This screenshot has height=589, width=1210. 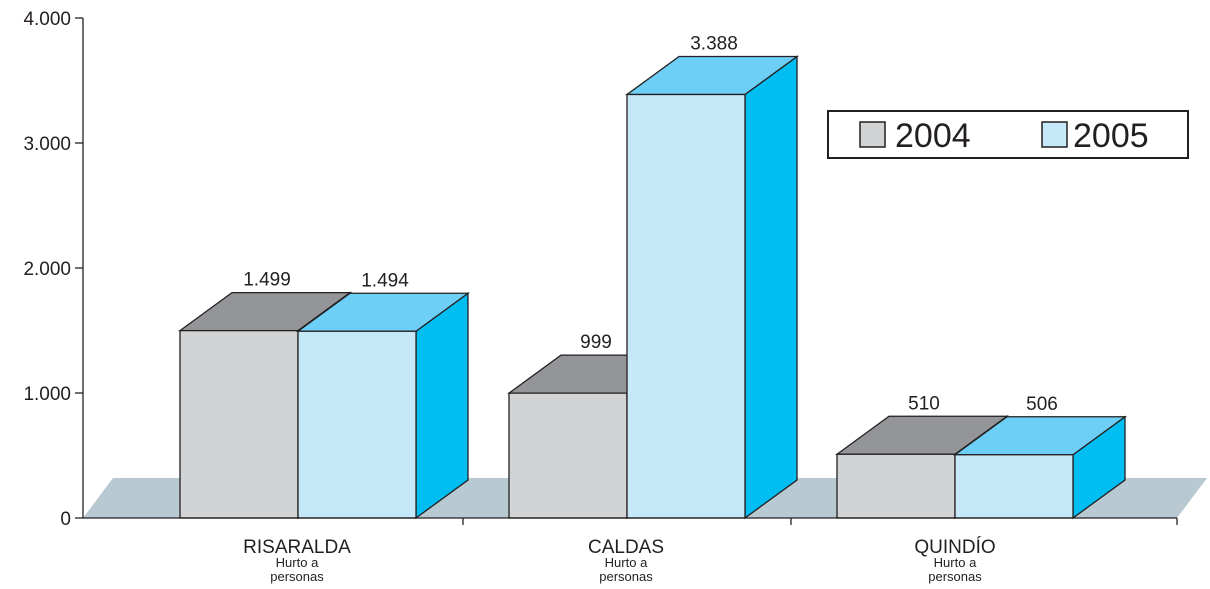 I want to click on y-tick-label: 1.000, so click(x=47, y=394).